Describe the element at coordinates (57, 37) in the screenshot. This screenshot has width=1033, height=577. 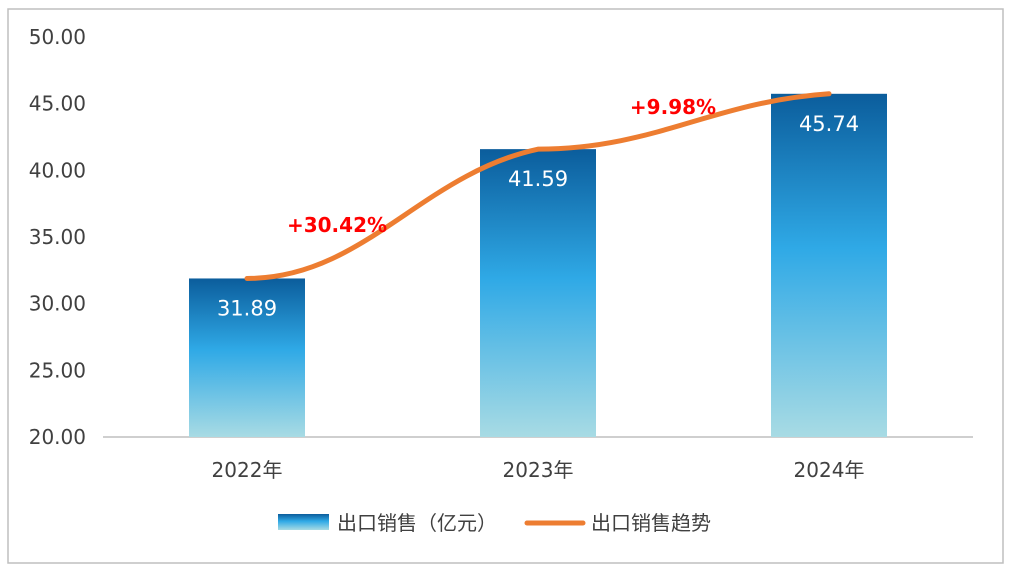
I see `y-tick-label: 50.00` at that location.